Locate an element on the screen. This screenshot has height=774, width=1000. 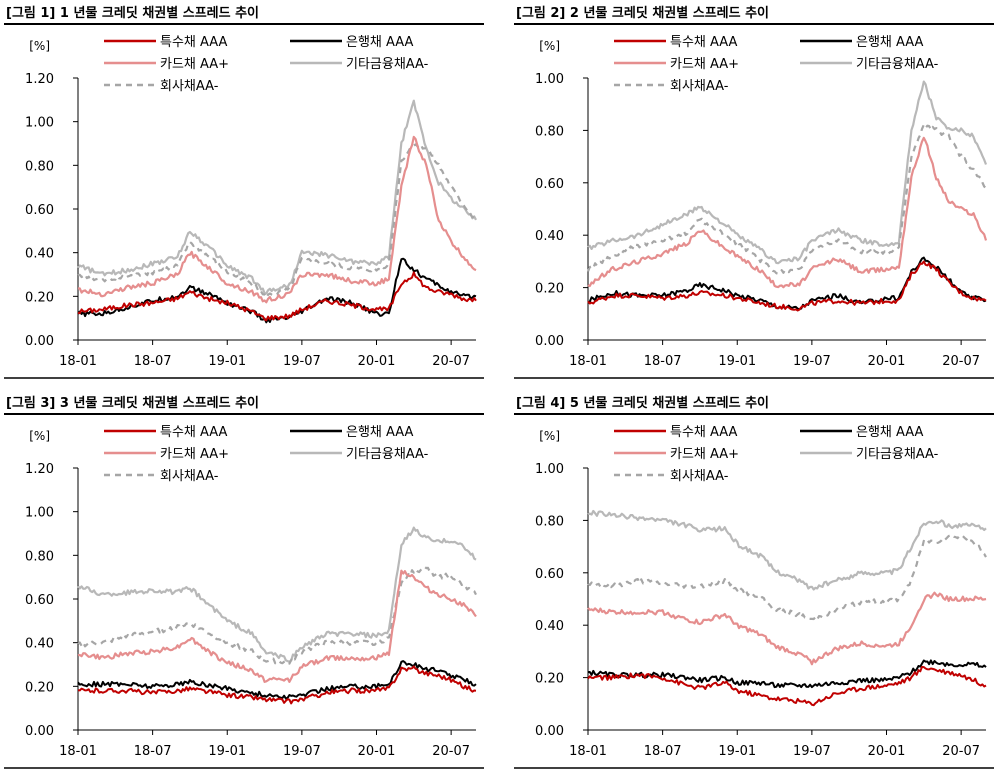
chart-title: [그림 4] 5 년물 크레딧 채권별 스프레드 추이 is located at coordinates (642, 403).